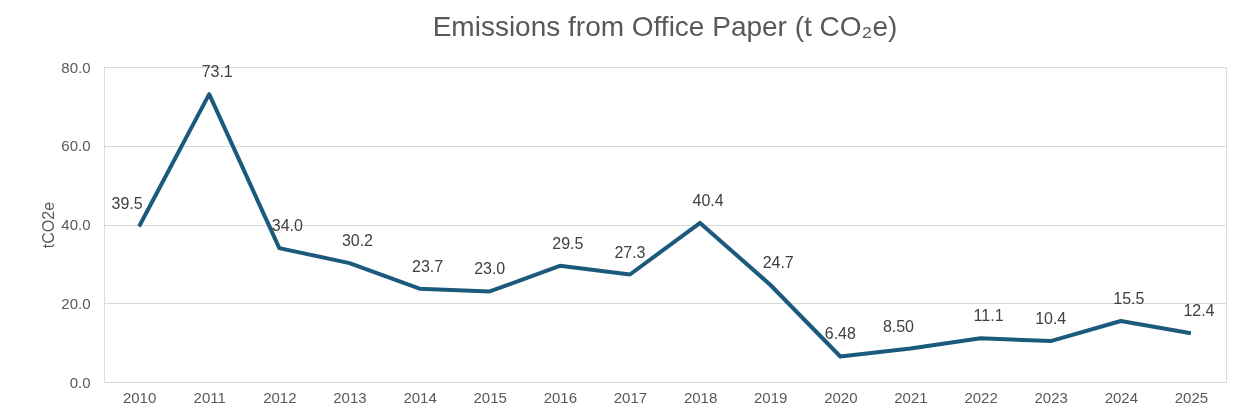  I want to click on x-tick-label: 2015, so click(490, 397).